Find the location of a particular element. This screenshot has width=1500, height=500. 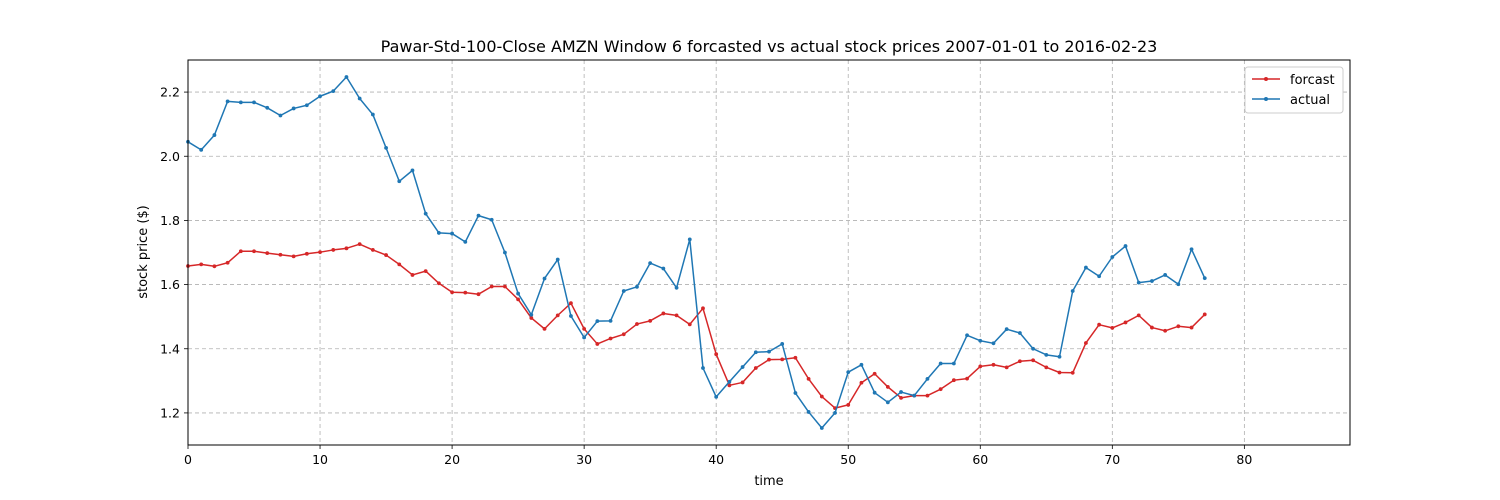

y-tick-label: 2.2 is located at coordinates (170, 92).